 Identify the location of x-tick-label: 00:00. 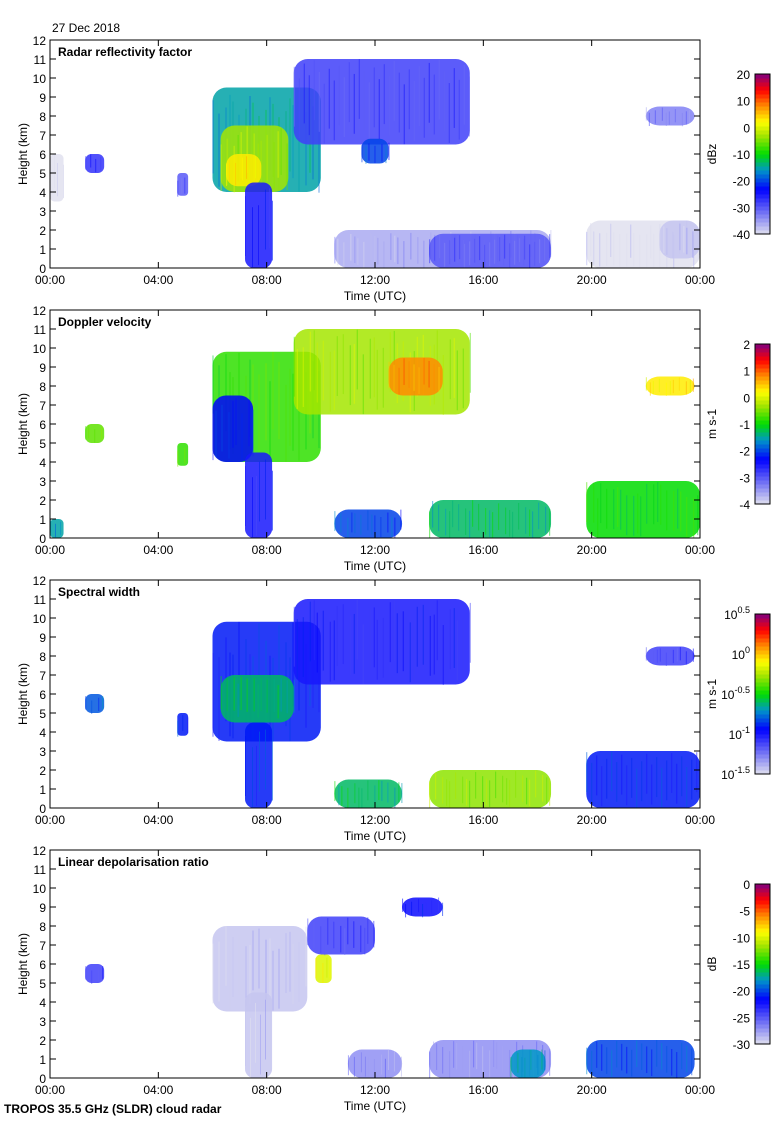
(50, 550).